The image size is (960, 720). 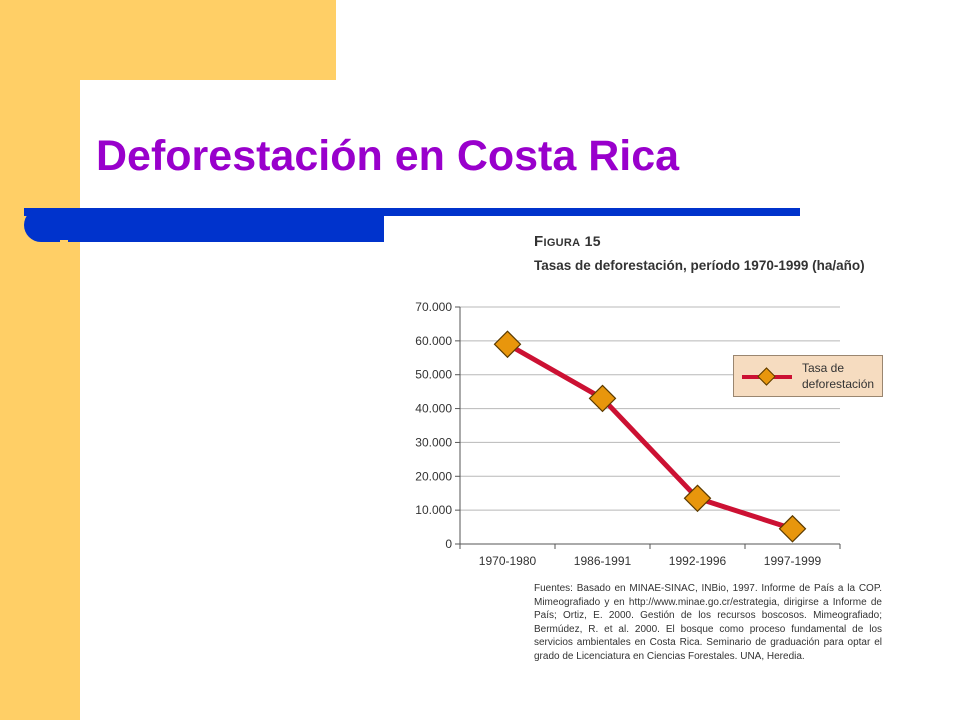 I want to click on slide-title: Deforestación en Costa Rica, so click(x=388, y=156).